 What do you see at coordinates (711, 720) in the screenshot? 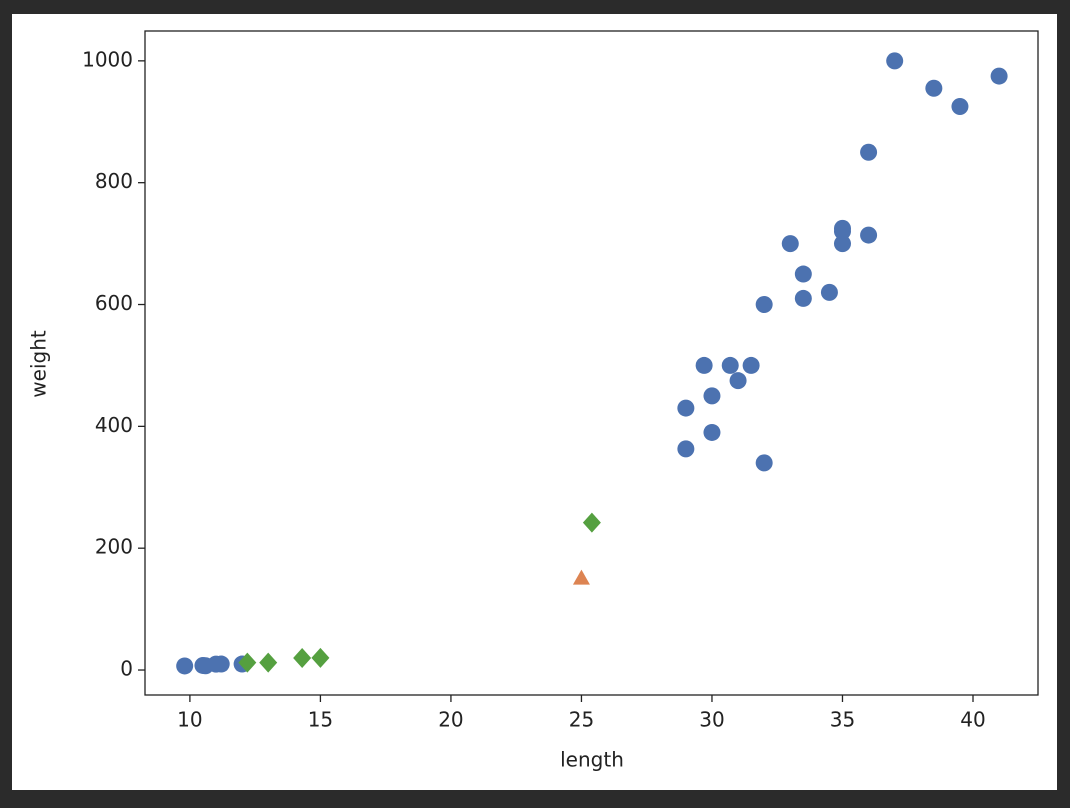
I see `x-tick-label: 30` at bounding box center [711, 720].